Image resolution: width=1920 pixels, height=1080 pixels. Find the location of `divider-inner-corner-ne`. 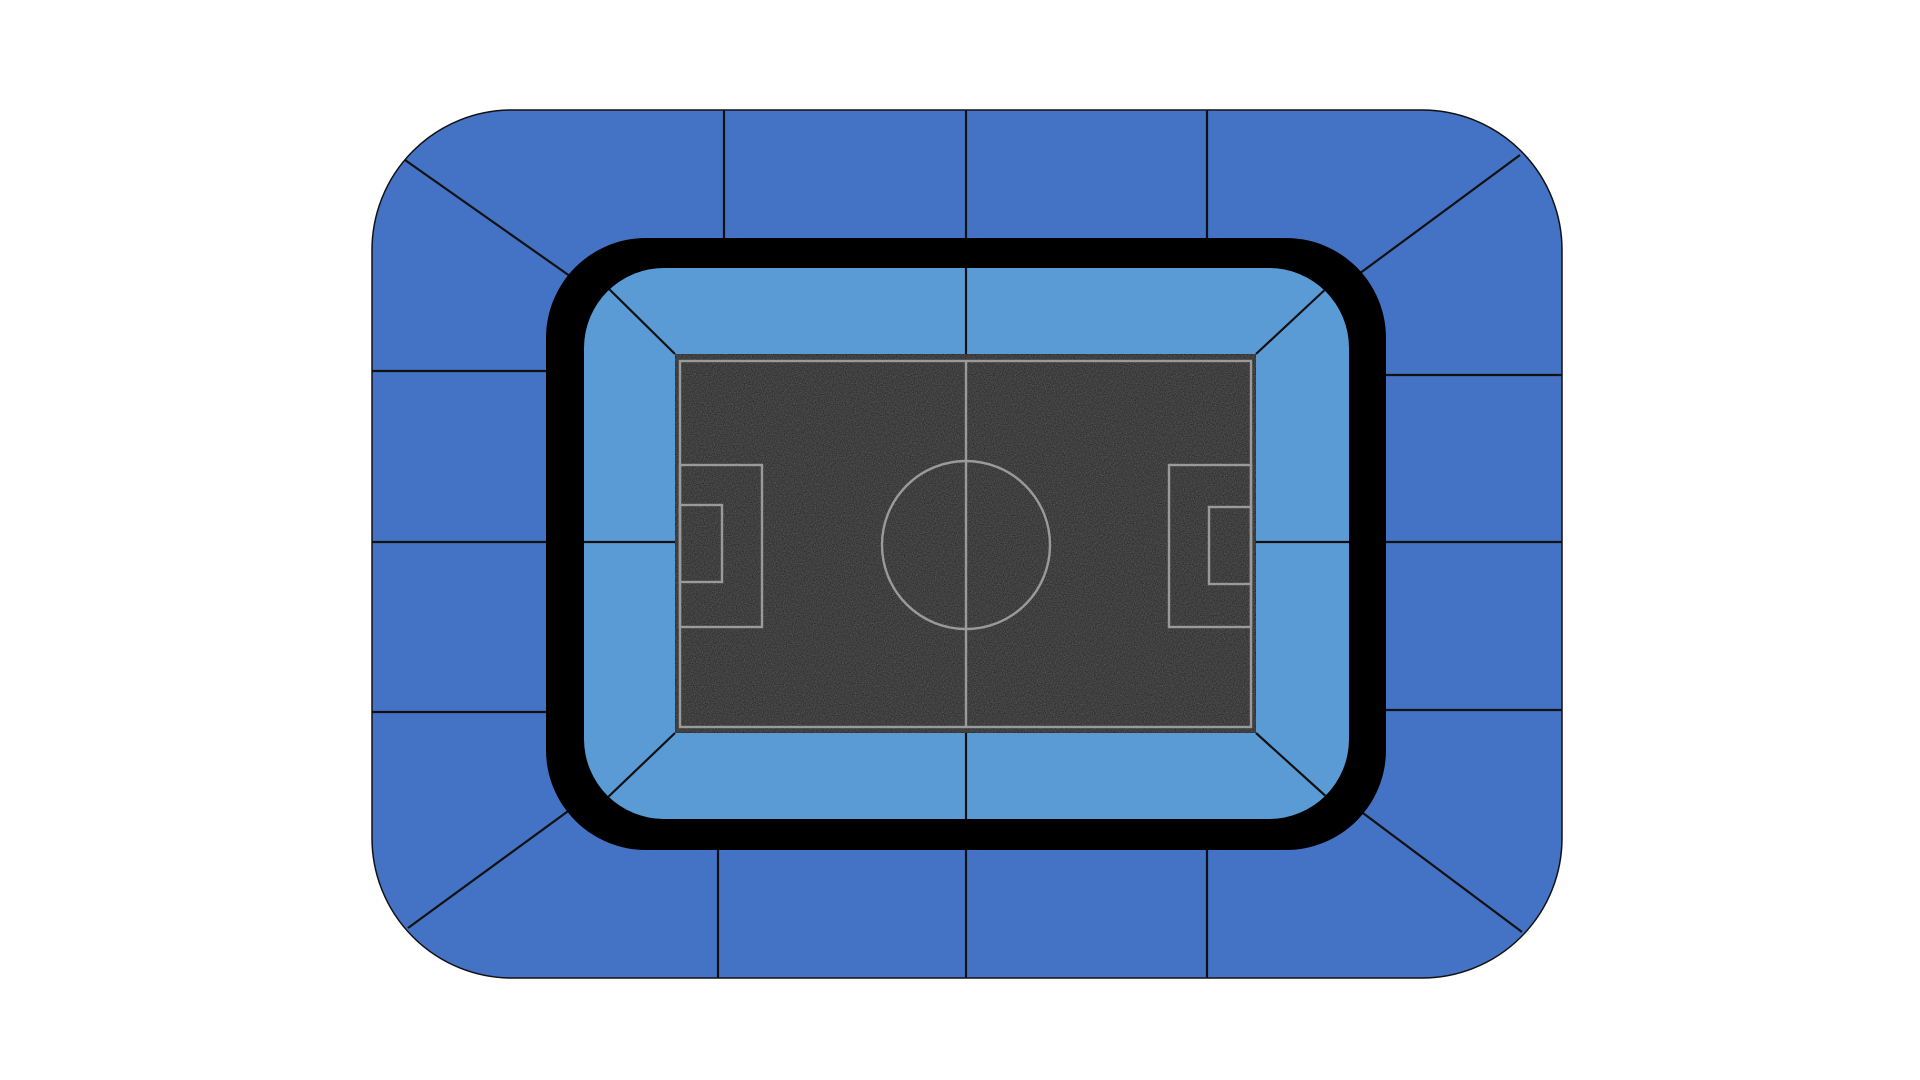

divider-inner-corner-ne is located at coordinates (1293, 319).